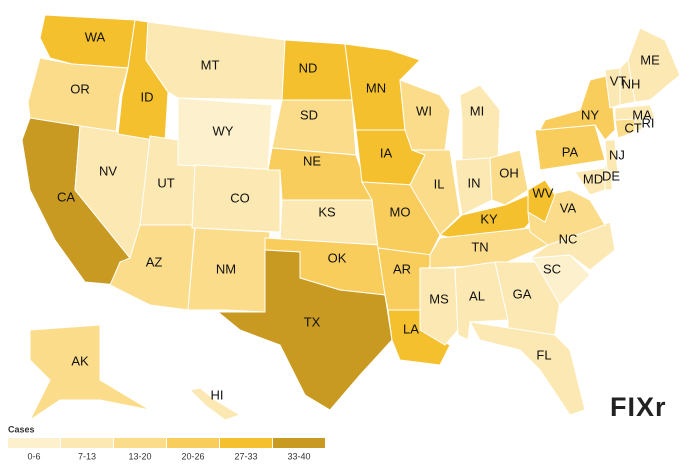  Describe the element at coordinates (210, 64) in the screenshot. I see `state-label: MT` at that location.